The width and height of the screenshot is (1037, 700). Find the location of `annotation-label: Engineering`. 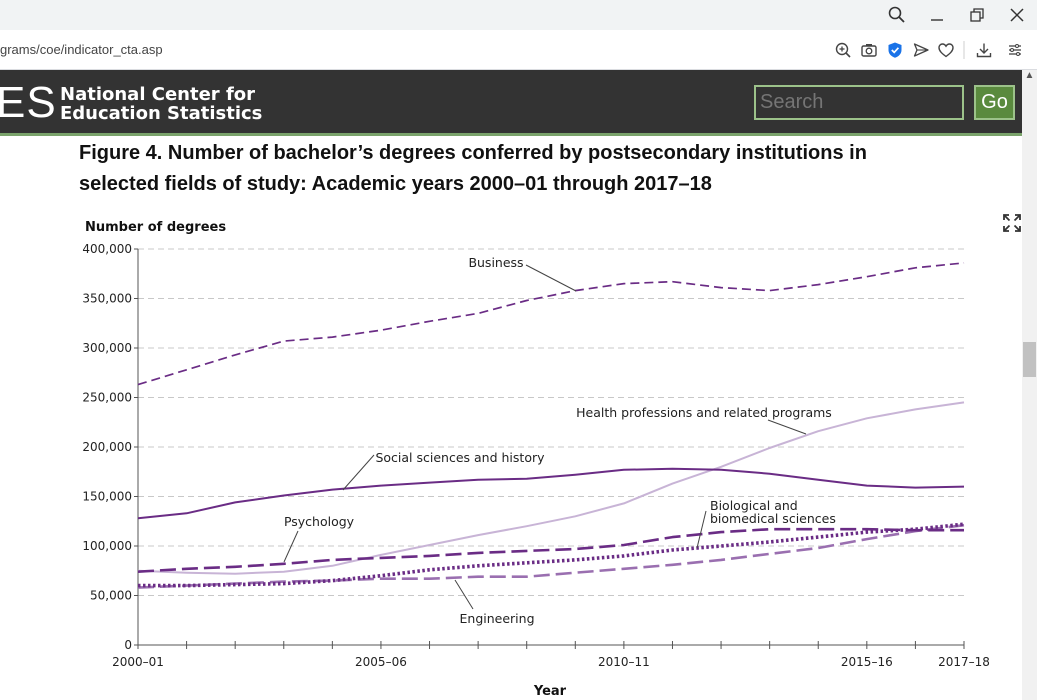

annotation-label: Engineering is located at coordinates (497, 618).